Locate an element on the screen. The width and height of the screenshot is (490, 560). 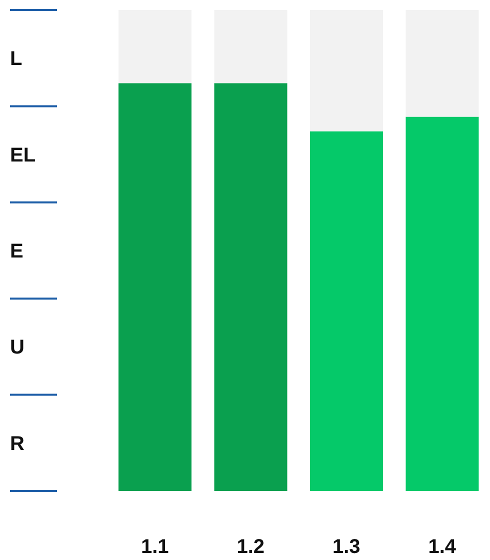
text: EL is located at coordinates (23, 155).